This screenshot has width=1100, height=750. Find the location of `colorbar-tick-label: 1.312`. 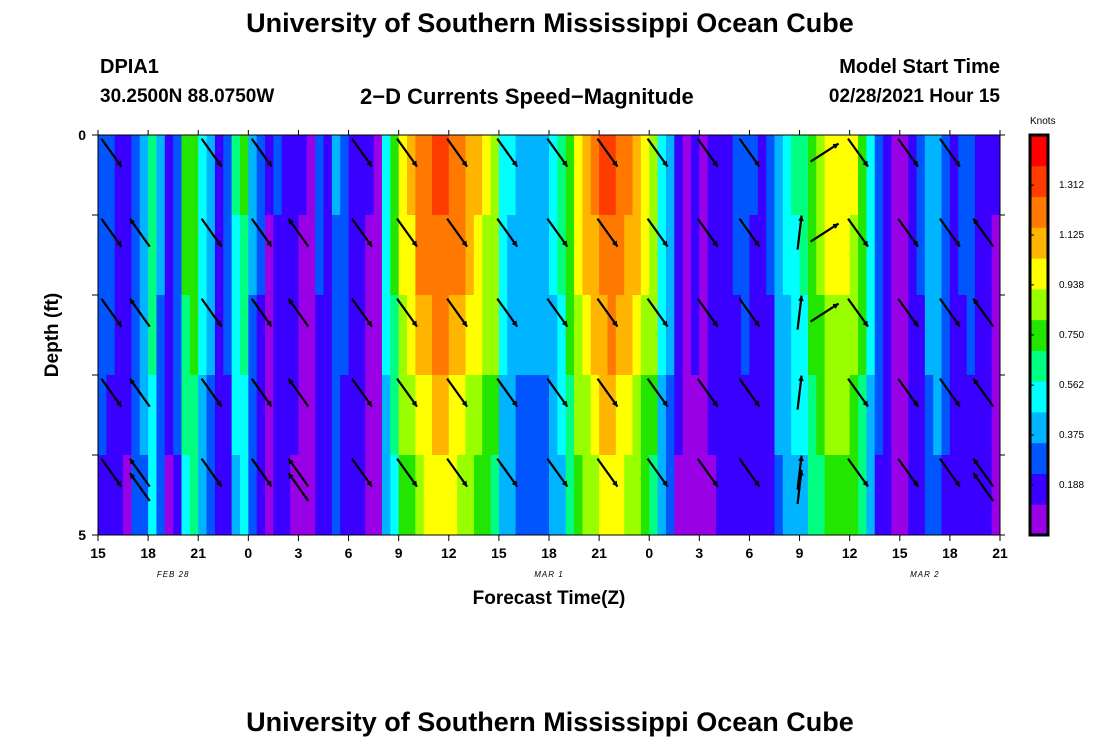

colorbar-tick-label: 1.312 is located at coordinates (1071, 185).